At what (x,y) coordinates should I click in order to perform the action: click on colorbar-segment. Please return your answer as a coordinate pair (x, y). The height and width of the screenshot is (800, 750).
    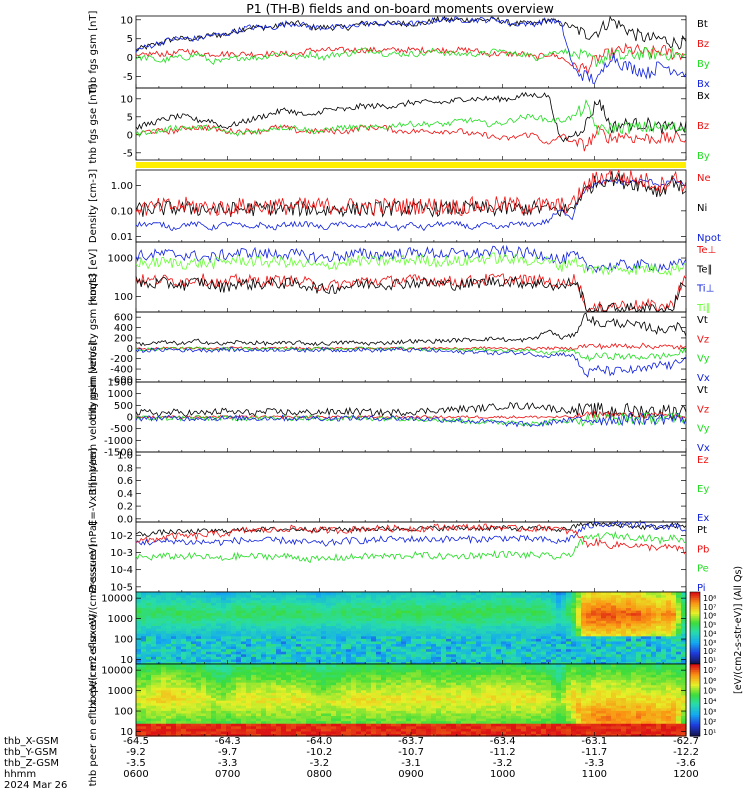
    Looking at the image, I should click on (695, 643).